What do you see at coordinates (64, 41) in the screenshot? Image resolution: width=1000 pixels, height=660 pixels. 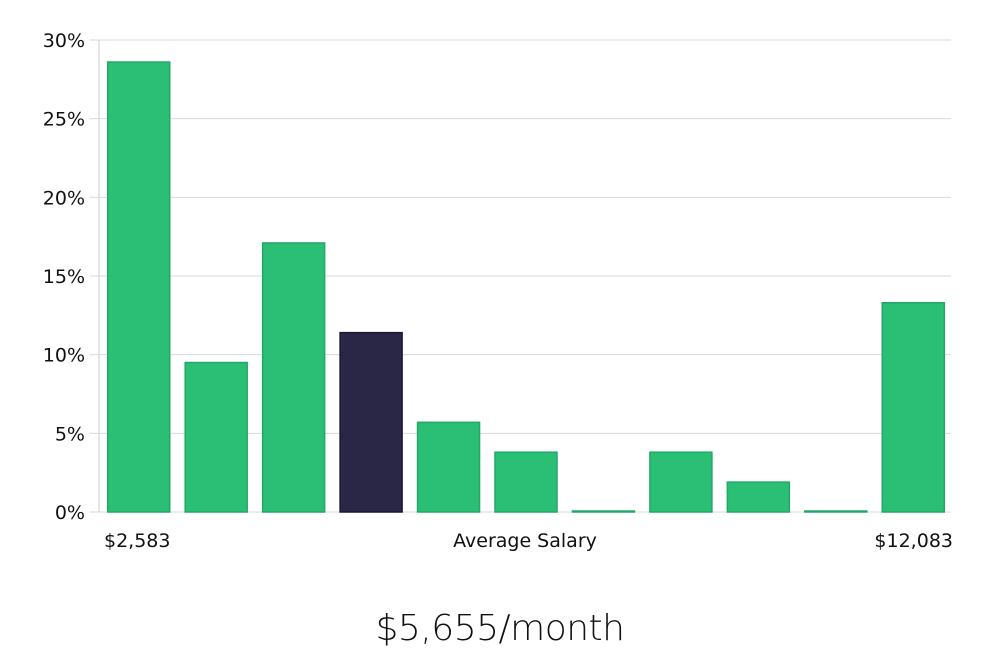 I see `y-tick-label: 30%` at bounding box center [64, 41].